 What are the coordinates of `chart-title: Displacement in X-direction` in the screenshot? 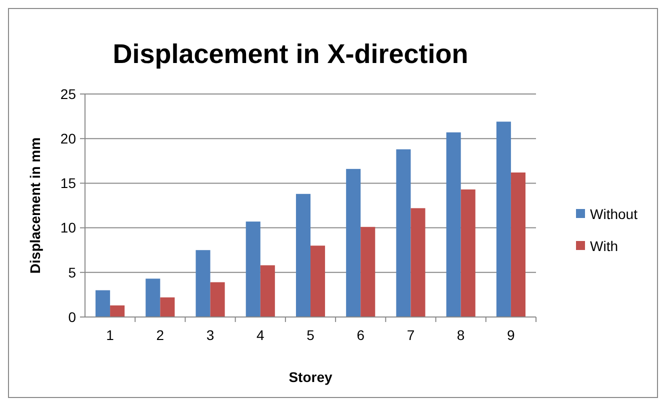 It's located at (290, 54).